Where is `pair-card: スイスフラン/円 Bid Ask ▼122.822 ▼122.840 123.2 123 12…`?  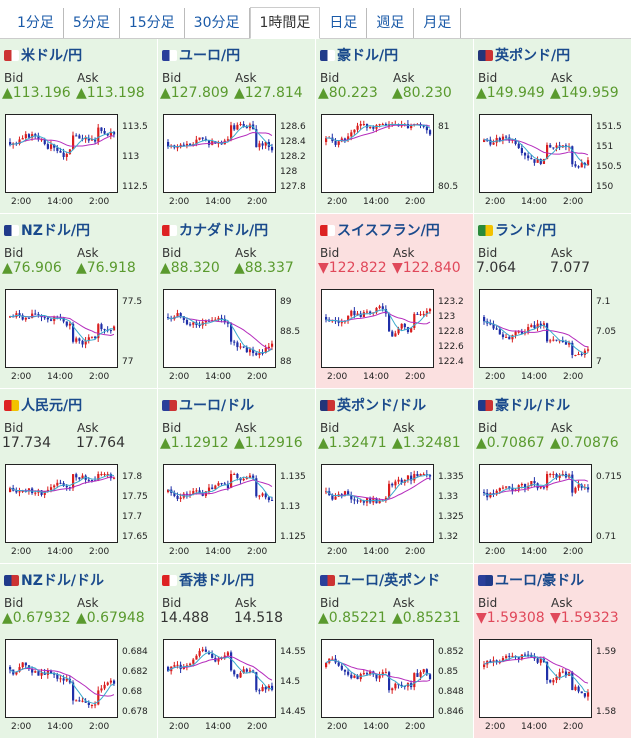
pair-card: スイスフラン/円 Bid Ask ▼122.822 ▼122.840 123.2 123 12… is located at coordinates (395, 301).